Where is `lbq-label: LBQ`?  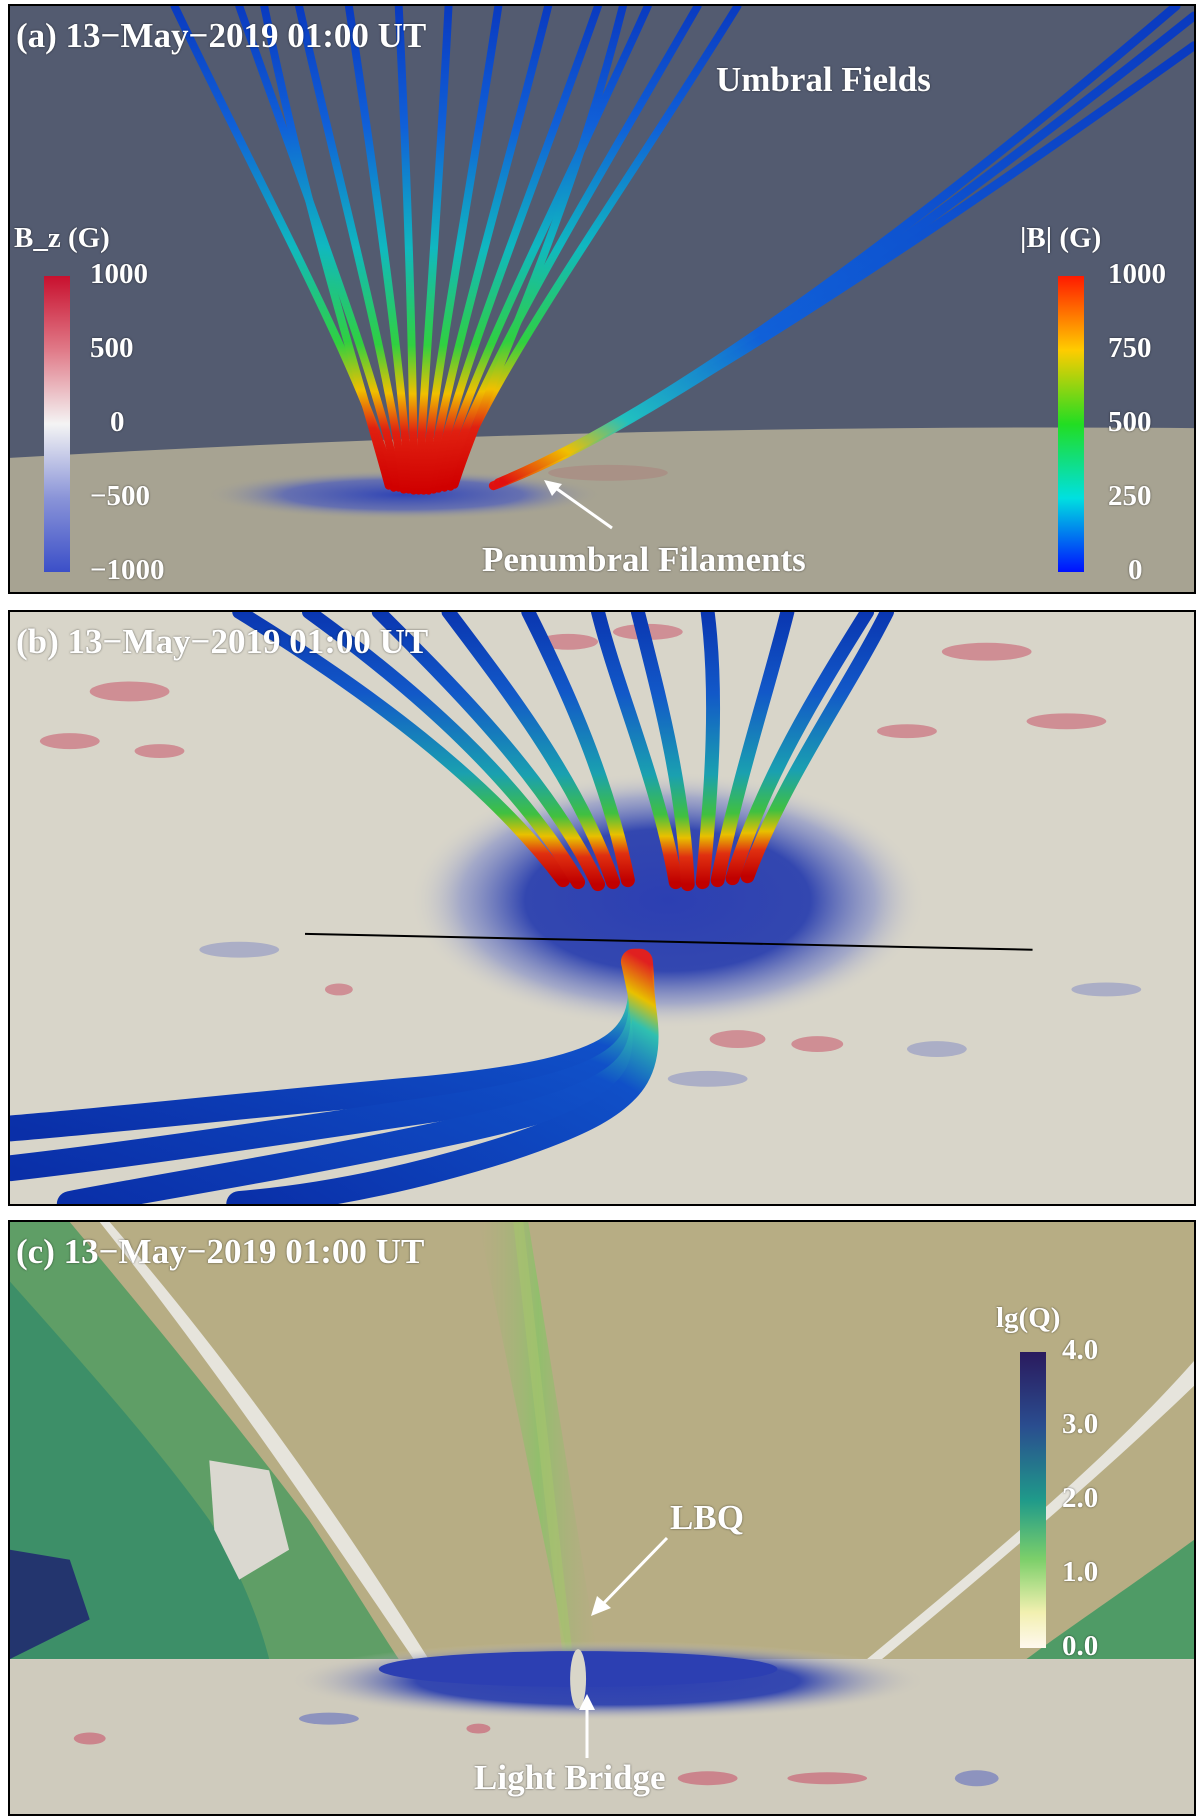 lbq-label: LBQ is located at coordinates (707, 1517).